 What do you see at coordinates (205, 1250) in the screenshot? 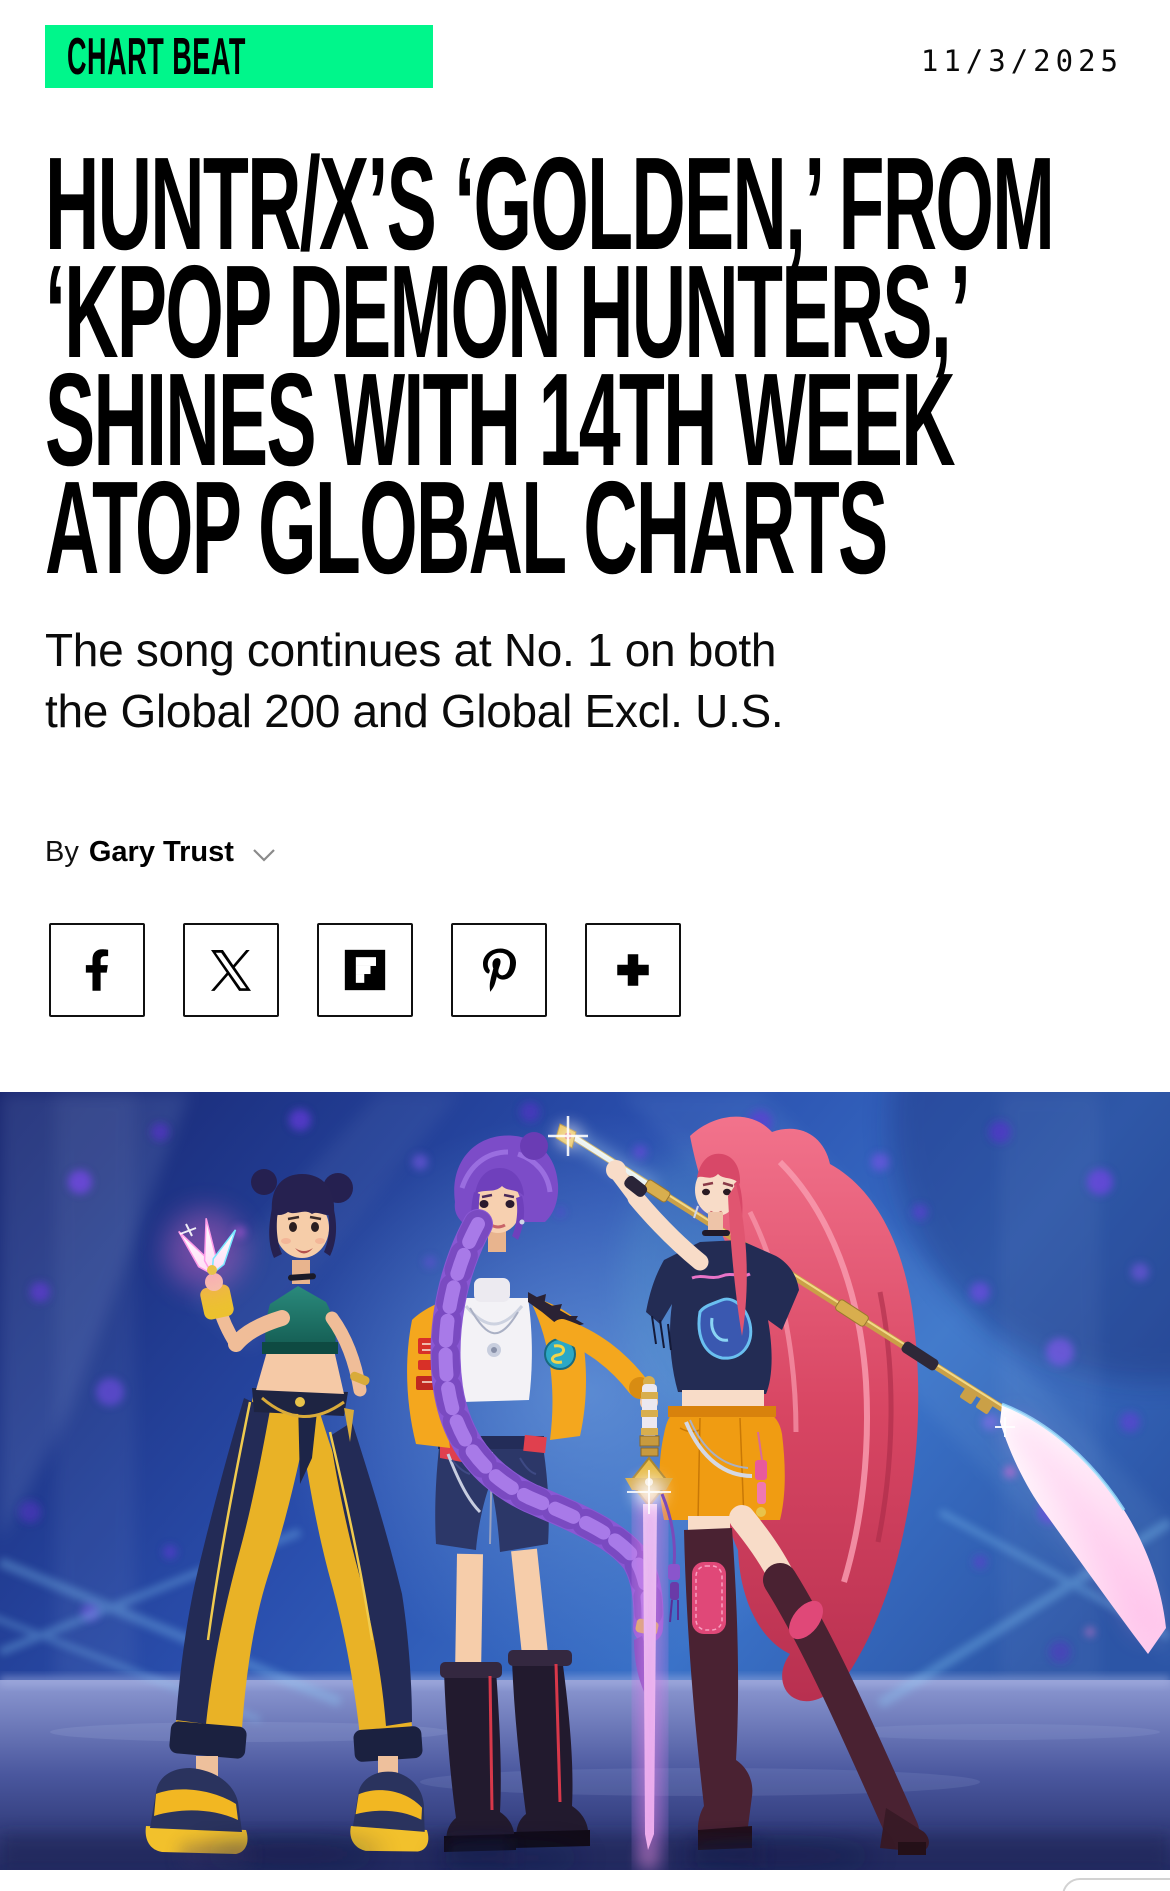
I see `glowing-shuriken` at bounding box center [205, 1250].